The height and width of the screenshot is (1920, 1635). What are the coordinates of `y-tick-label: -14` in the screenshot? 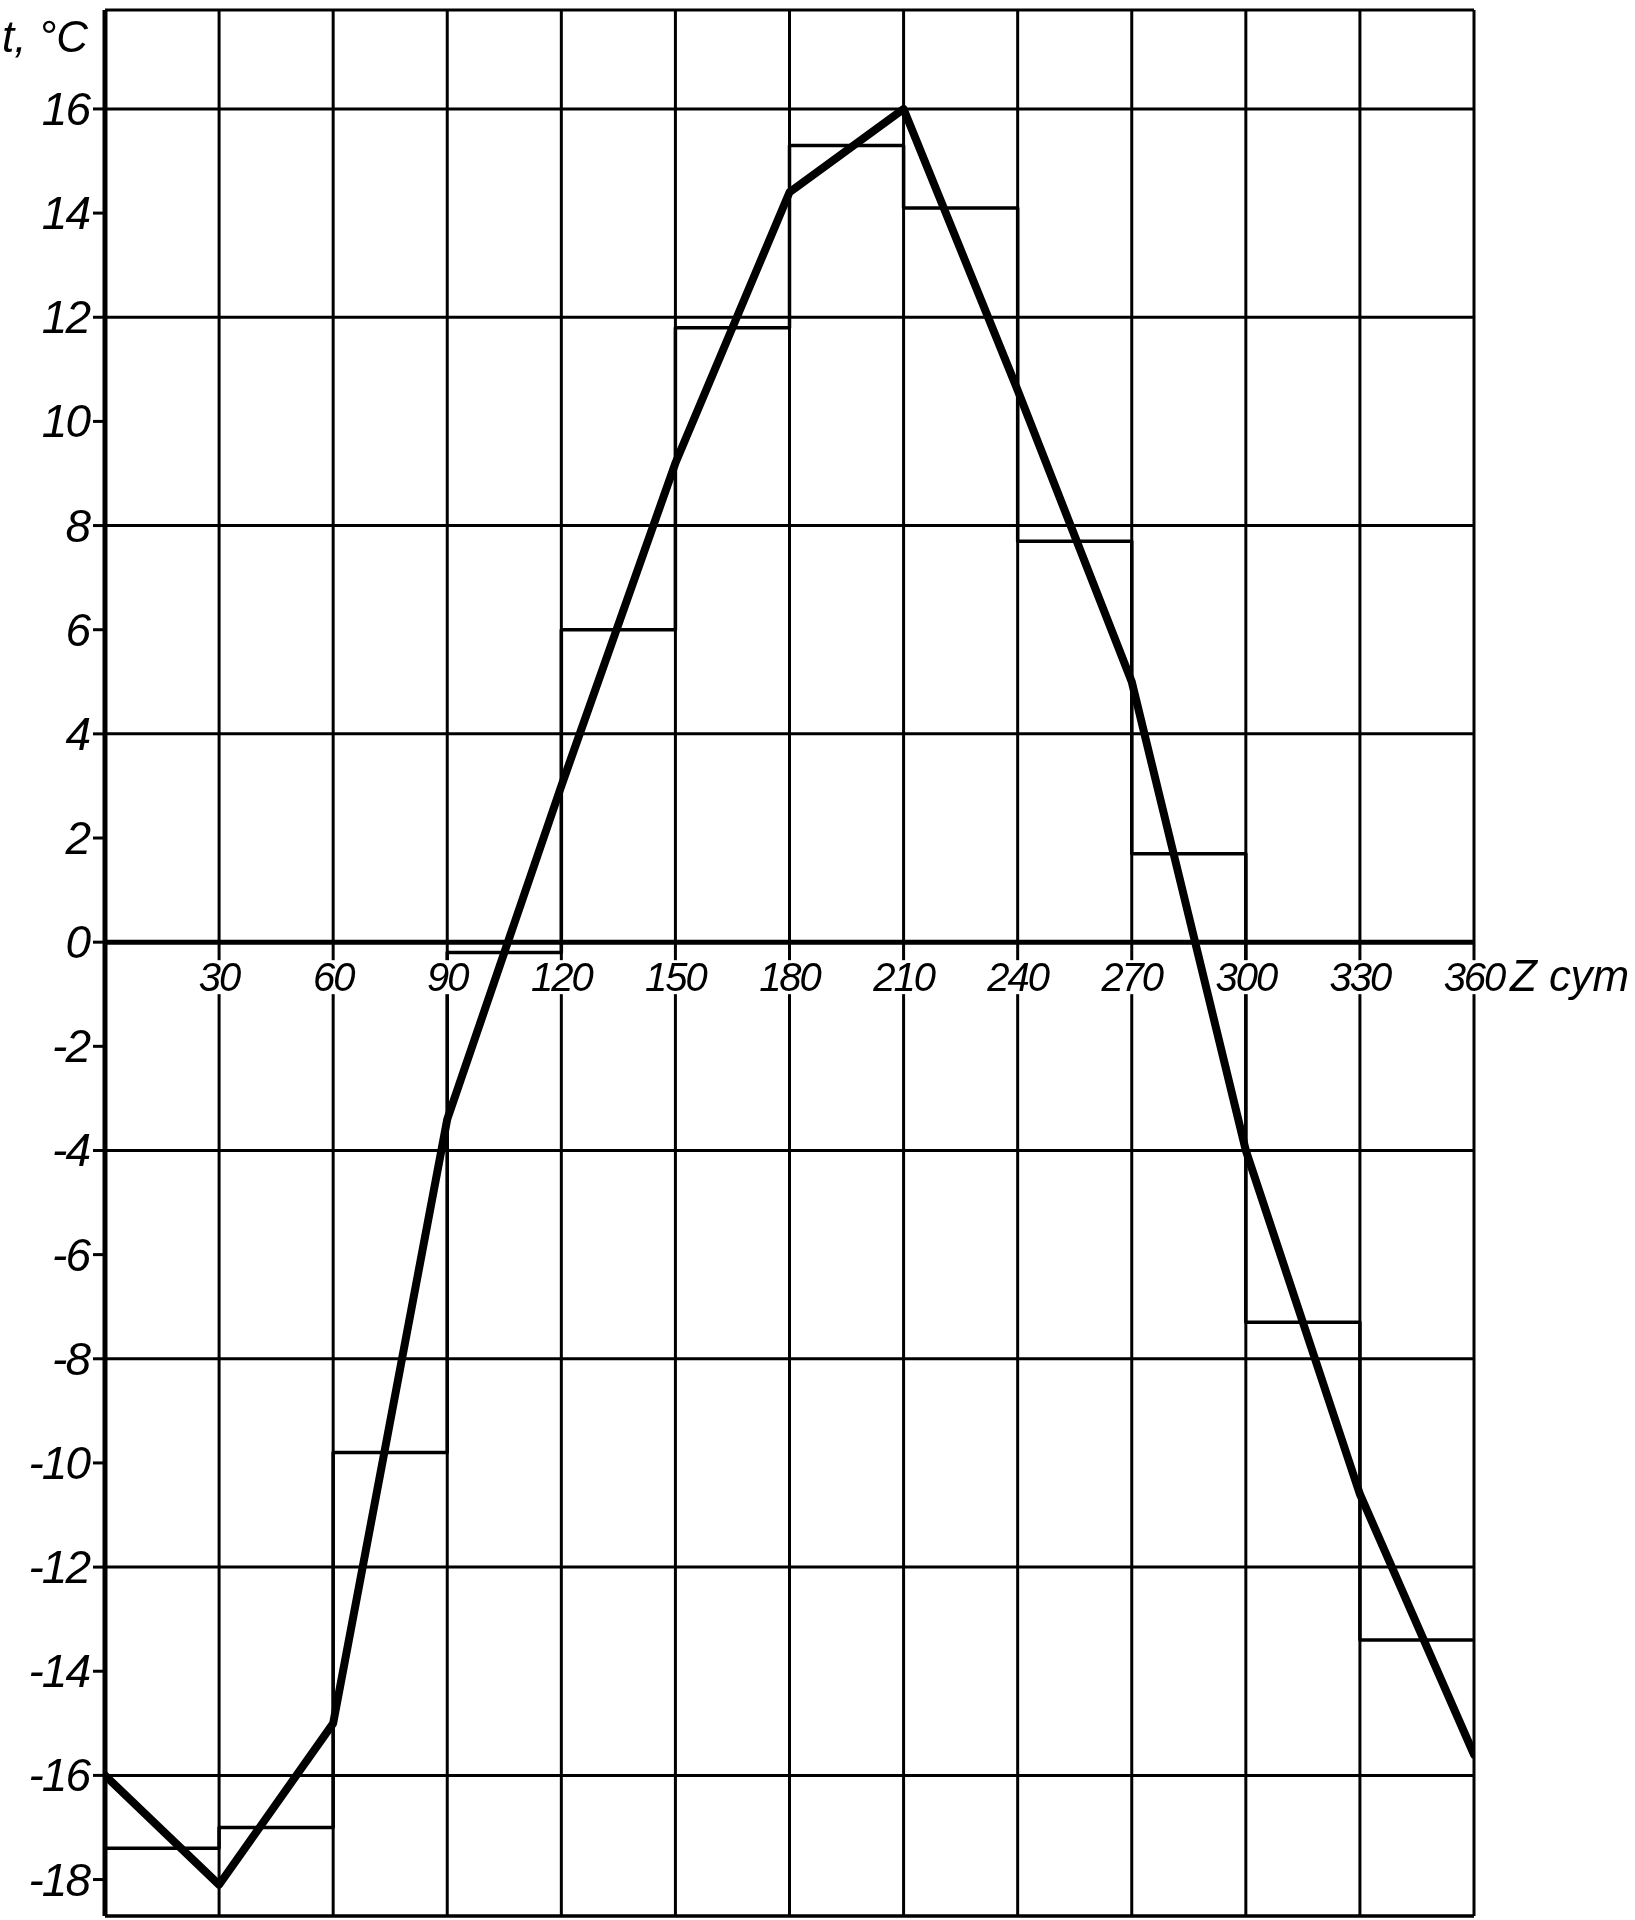 It's located at (59, 1671).